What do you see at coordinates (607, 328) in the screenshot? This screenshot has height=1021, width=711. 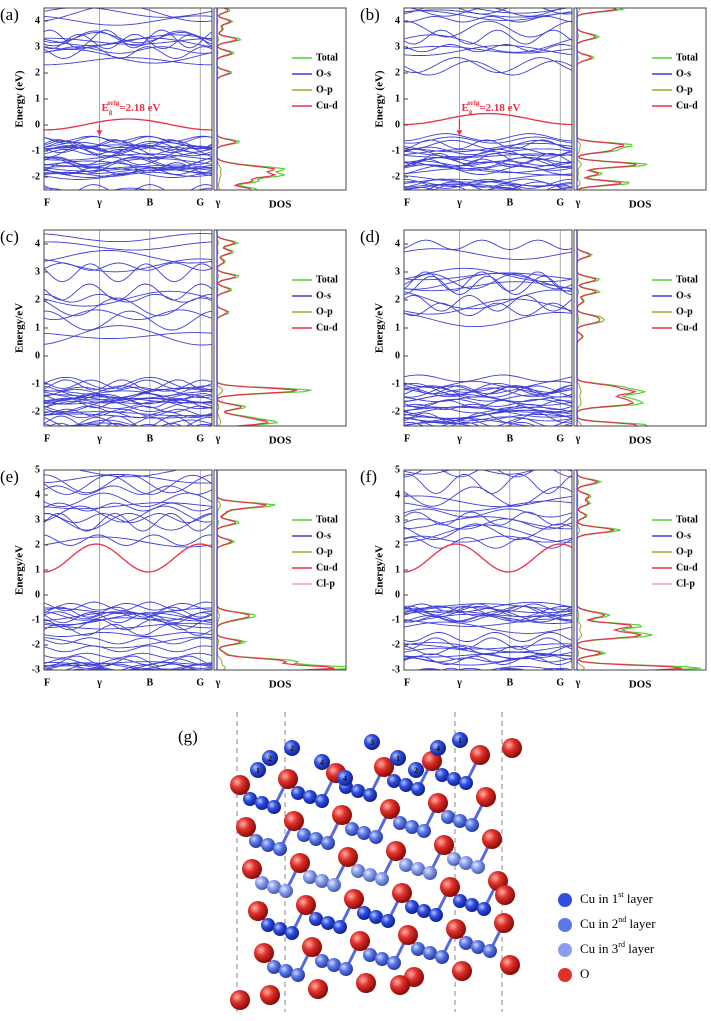 I see `dos-curve` at bounding box center [607, 328].